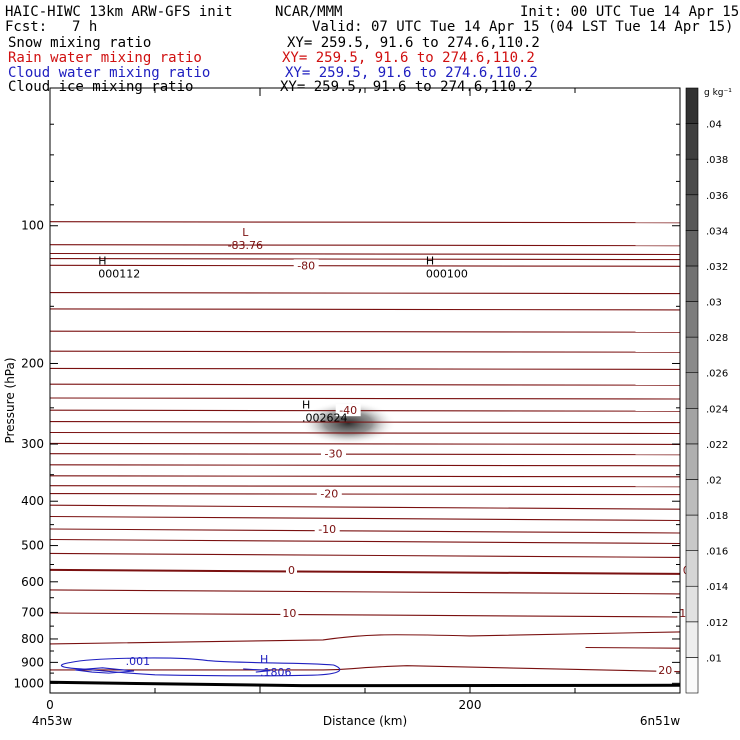 The image size is (740, 740). What do you see at coordinates (52, 721) in the screenshot?
I see `x-end-label-left: 4n53w` at bounding box center [52, 721].